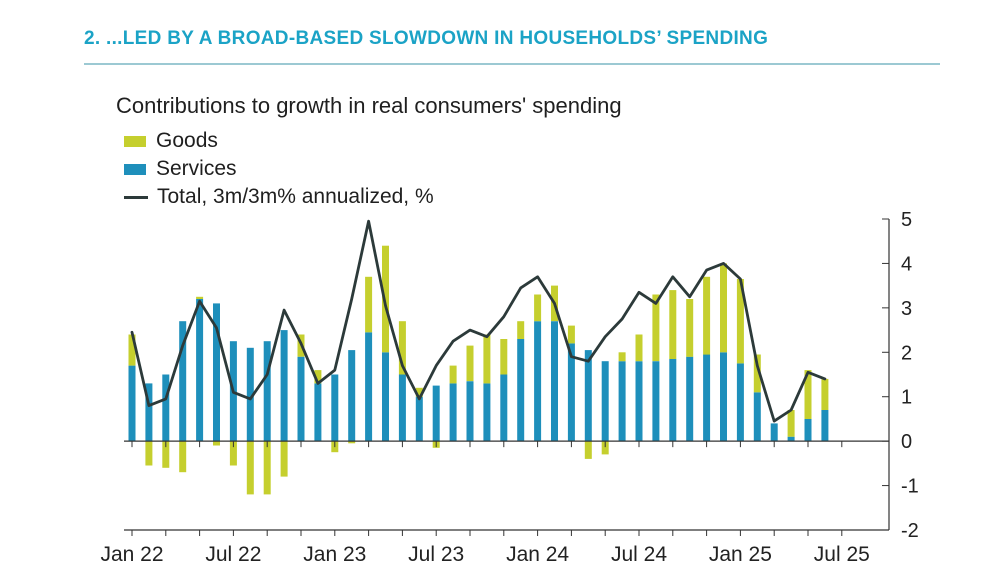  I want to click on x-tick-label: Jul 24, so click(639, 554).